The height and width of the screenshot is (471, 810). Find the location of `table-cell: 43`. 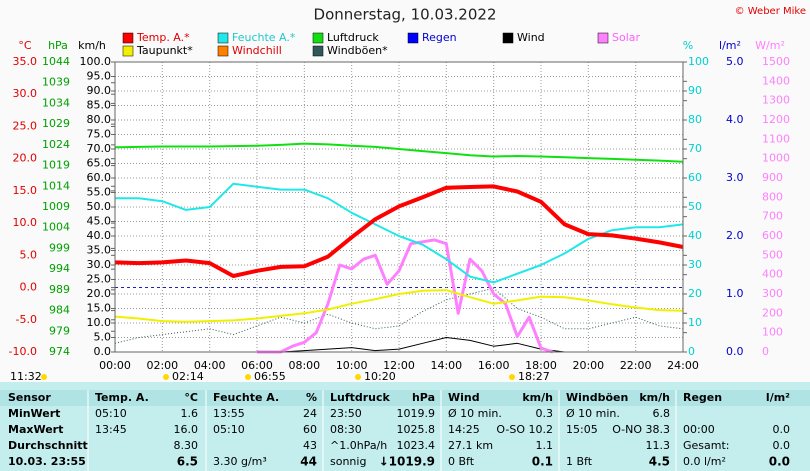

table-cell: 43 is located at coordinates (310, 445).